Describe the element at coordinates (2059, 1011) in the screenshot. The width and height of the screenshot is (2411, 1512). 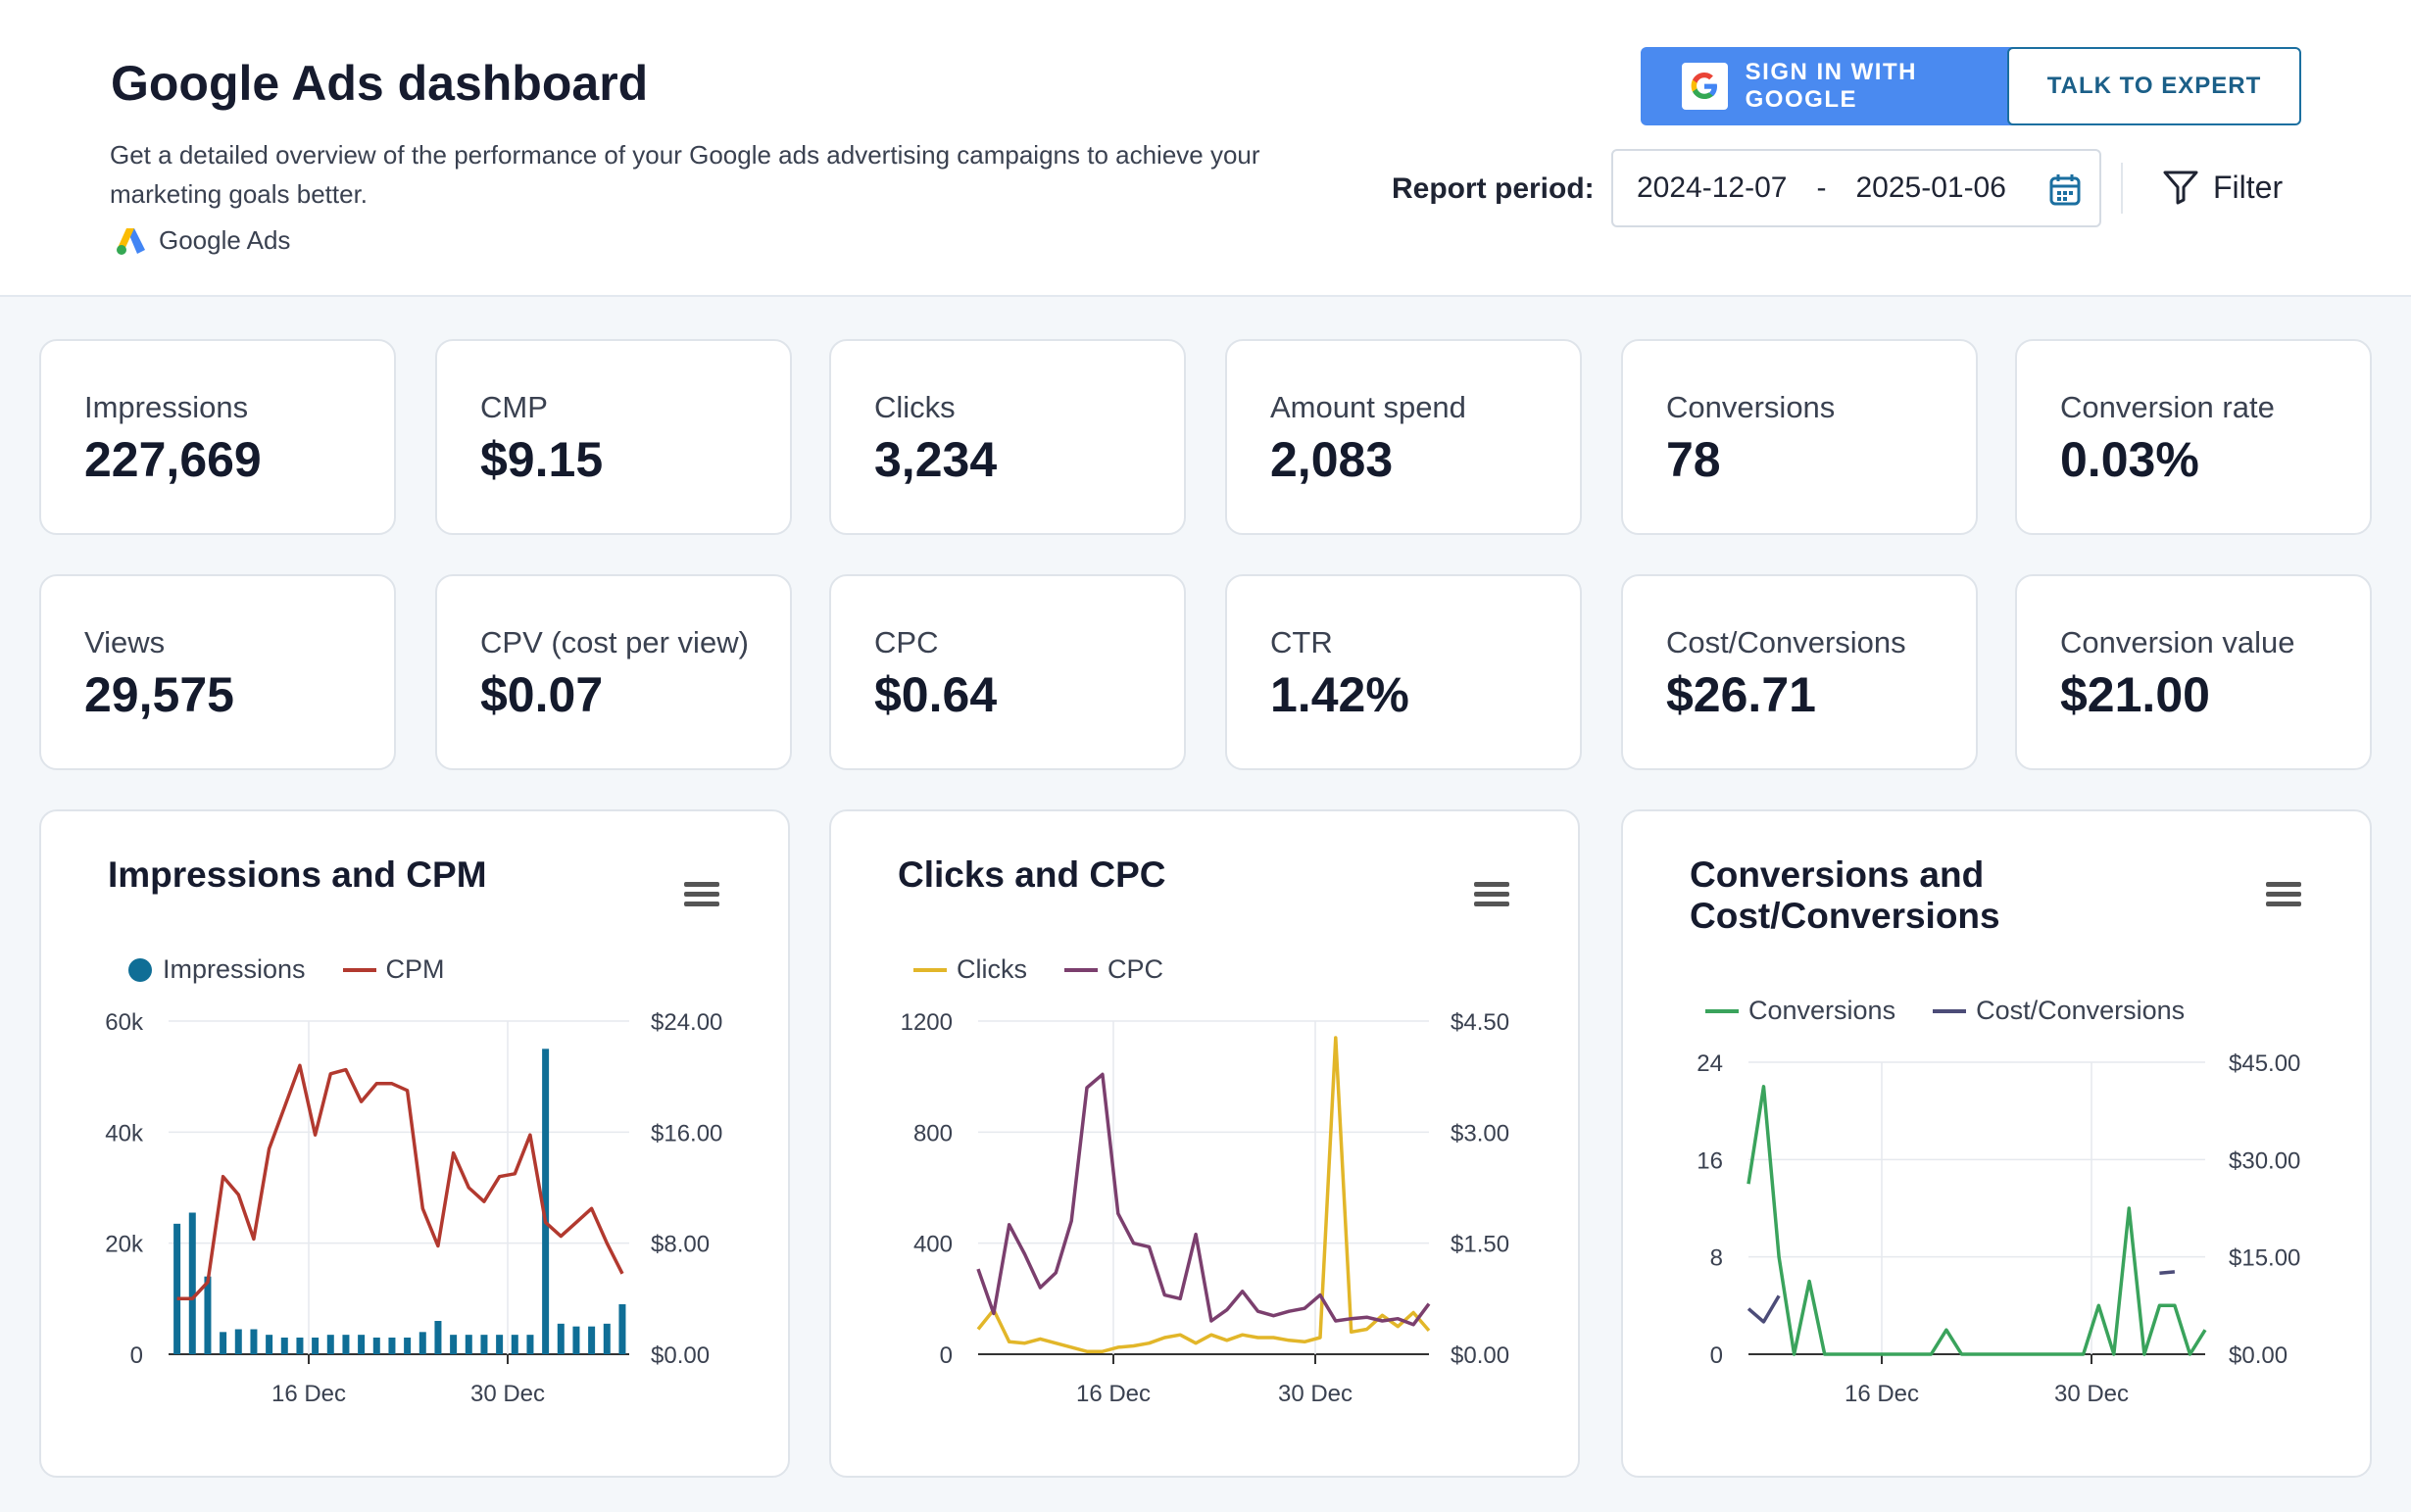
I see `legend-item-cost-conversions: Cost/Conversions` at that location.